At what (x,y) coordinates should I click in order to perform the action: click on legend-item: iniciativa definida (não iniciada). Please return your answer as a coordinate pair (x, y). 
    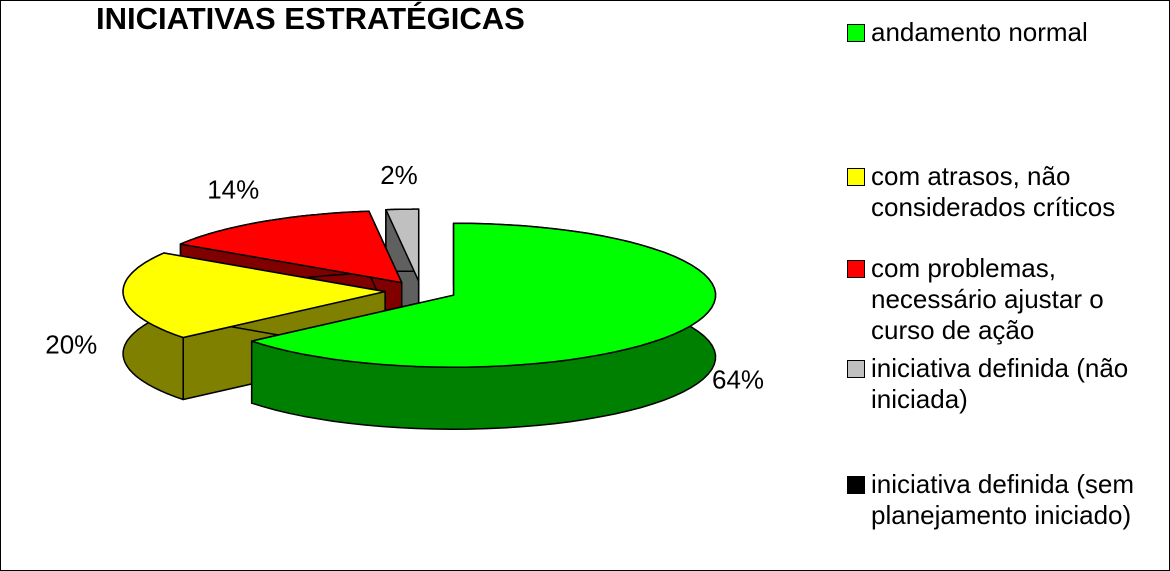
    Looking at the image, I should click on (1006, 384).